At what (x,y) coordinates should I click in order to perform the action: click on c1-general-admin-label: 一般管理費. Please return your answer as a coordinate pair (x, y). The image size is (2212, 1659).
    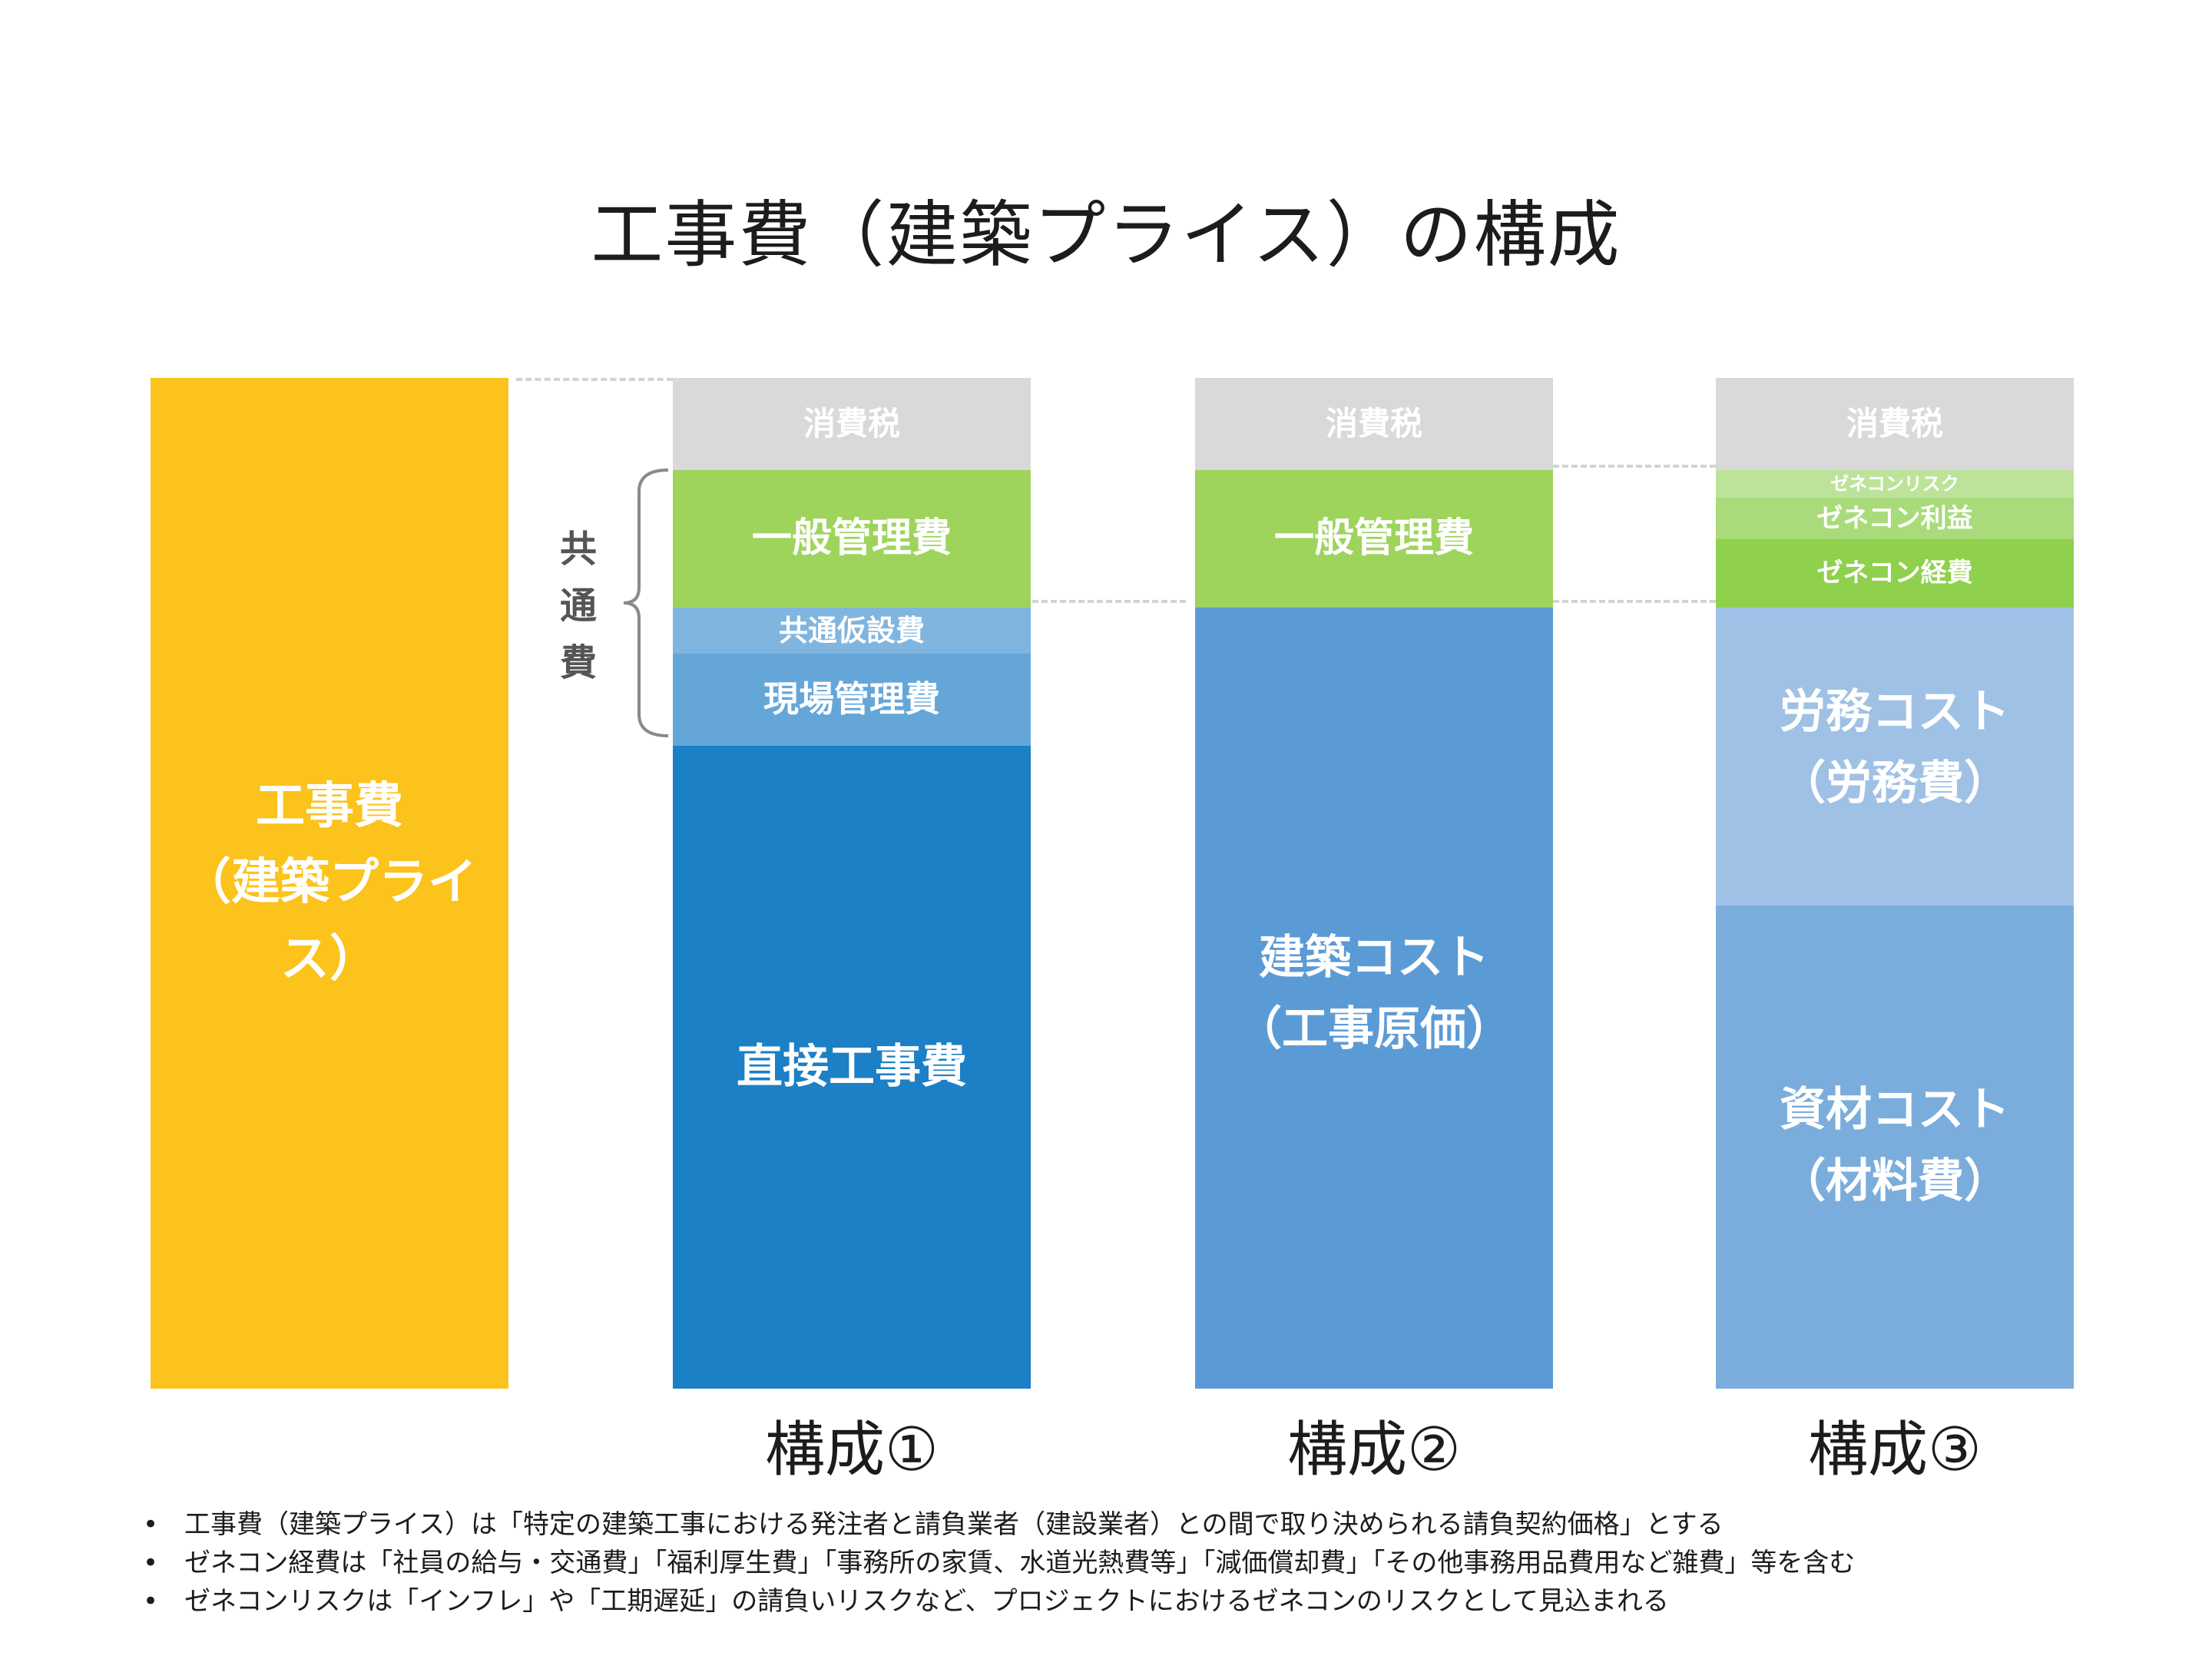
    Looking at the image, I should click on (851, 538).